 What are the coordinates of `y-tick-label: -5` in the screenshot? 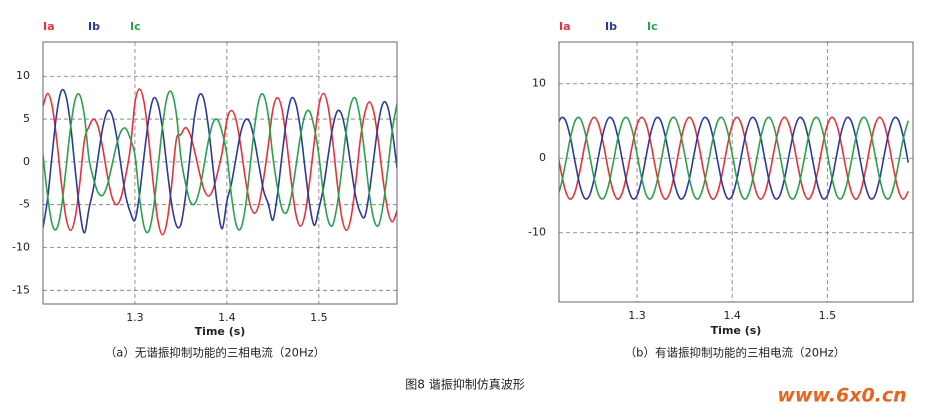 It's located at (24, 204).